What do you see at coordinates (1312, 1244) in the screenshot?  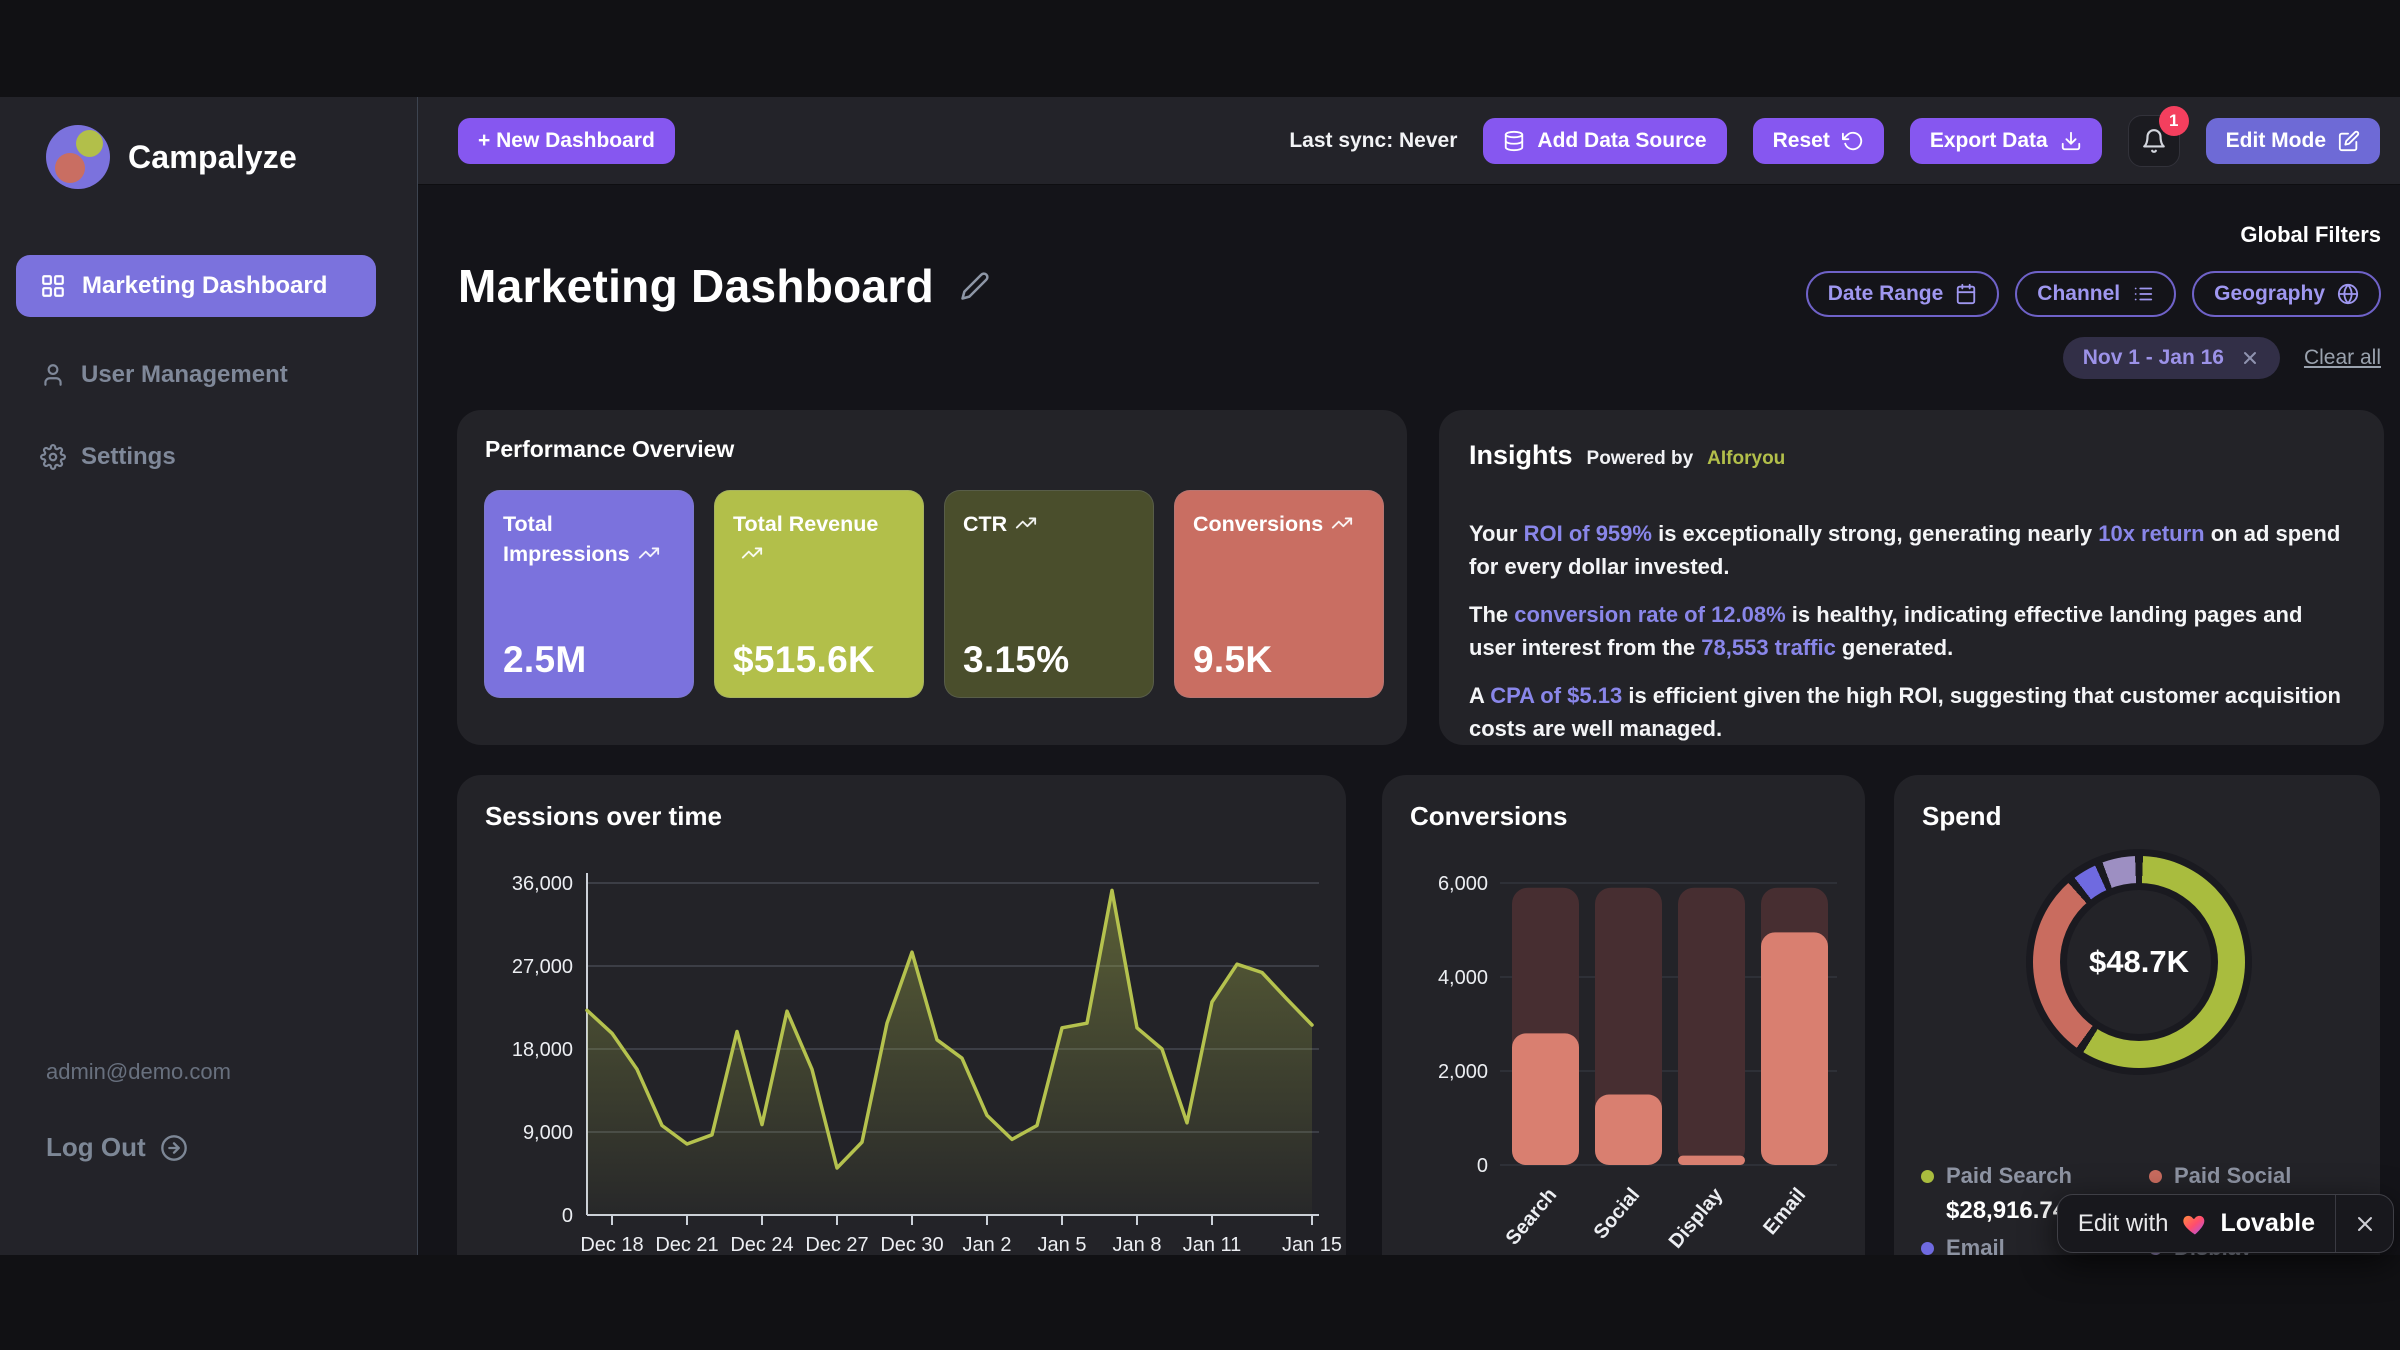 I see `svg-text: Jan 15` at bounding box center [1312, 1244].